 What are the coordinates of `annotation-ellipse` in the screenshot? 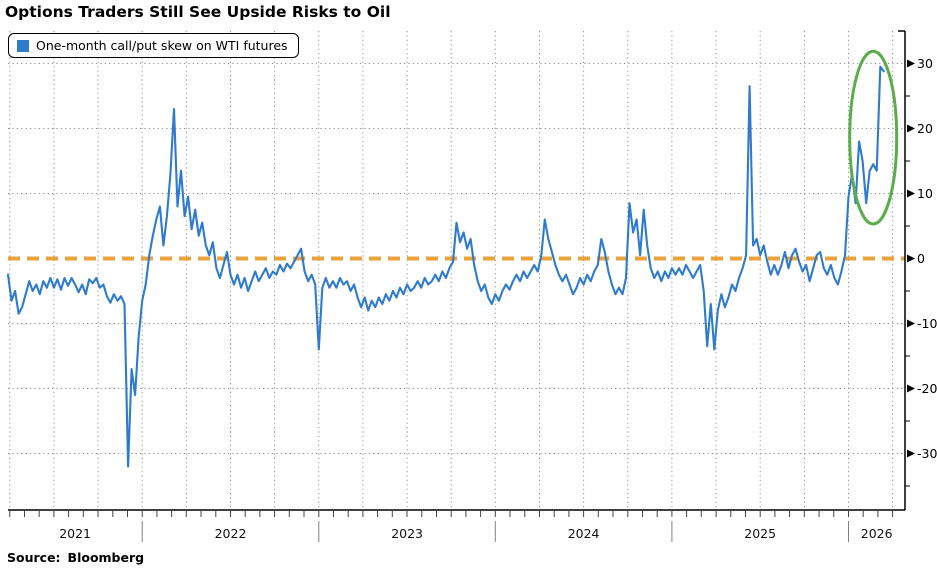 It's located at (873, 137).